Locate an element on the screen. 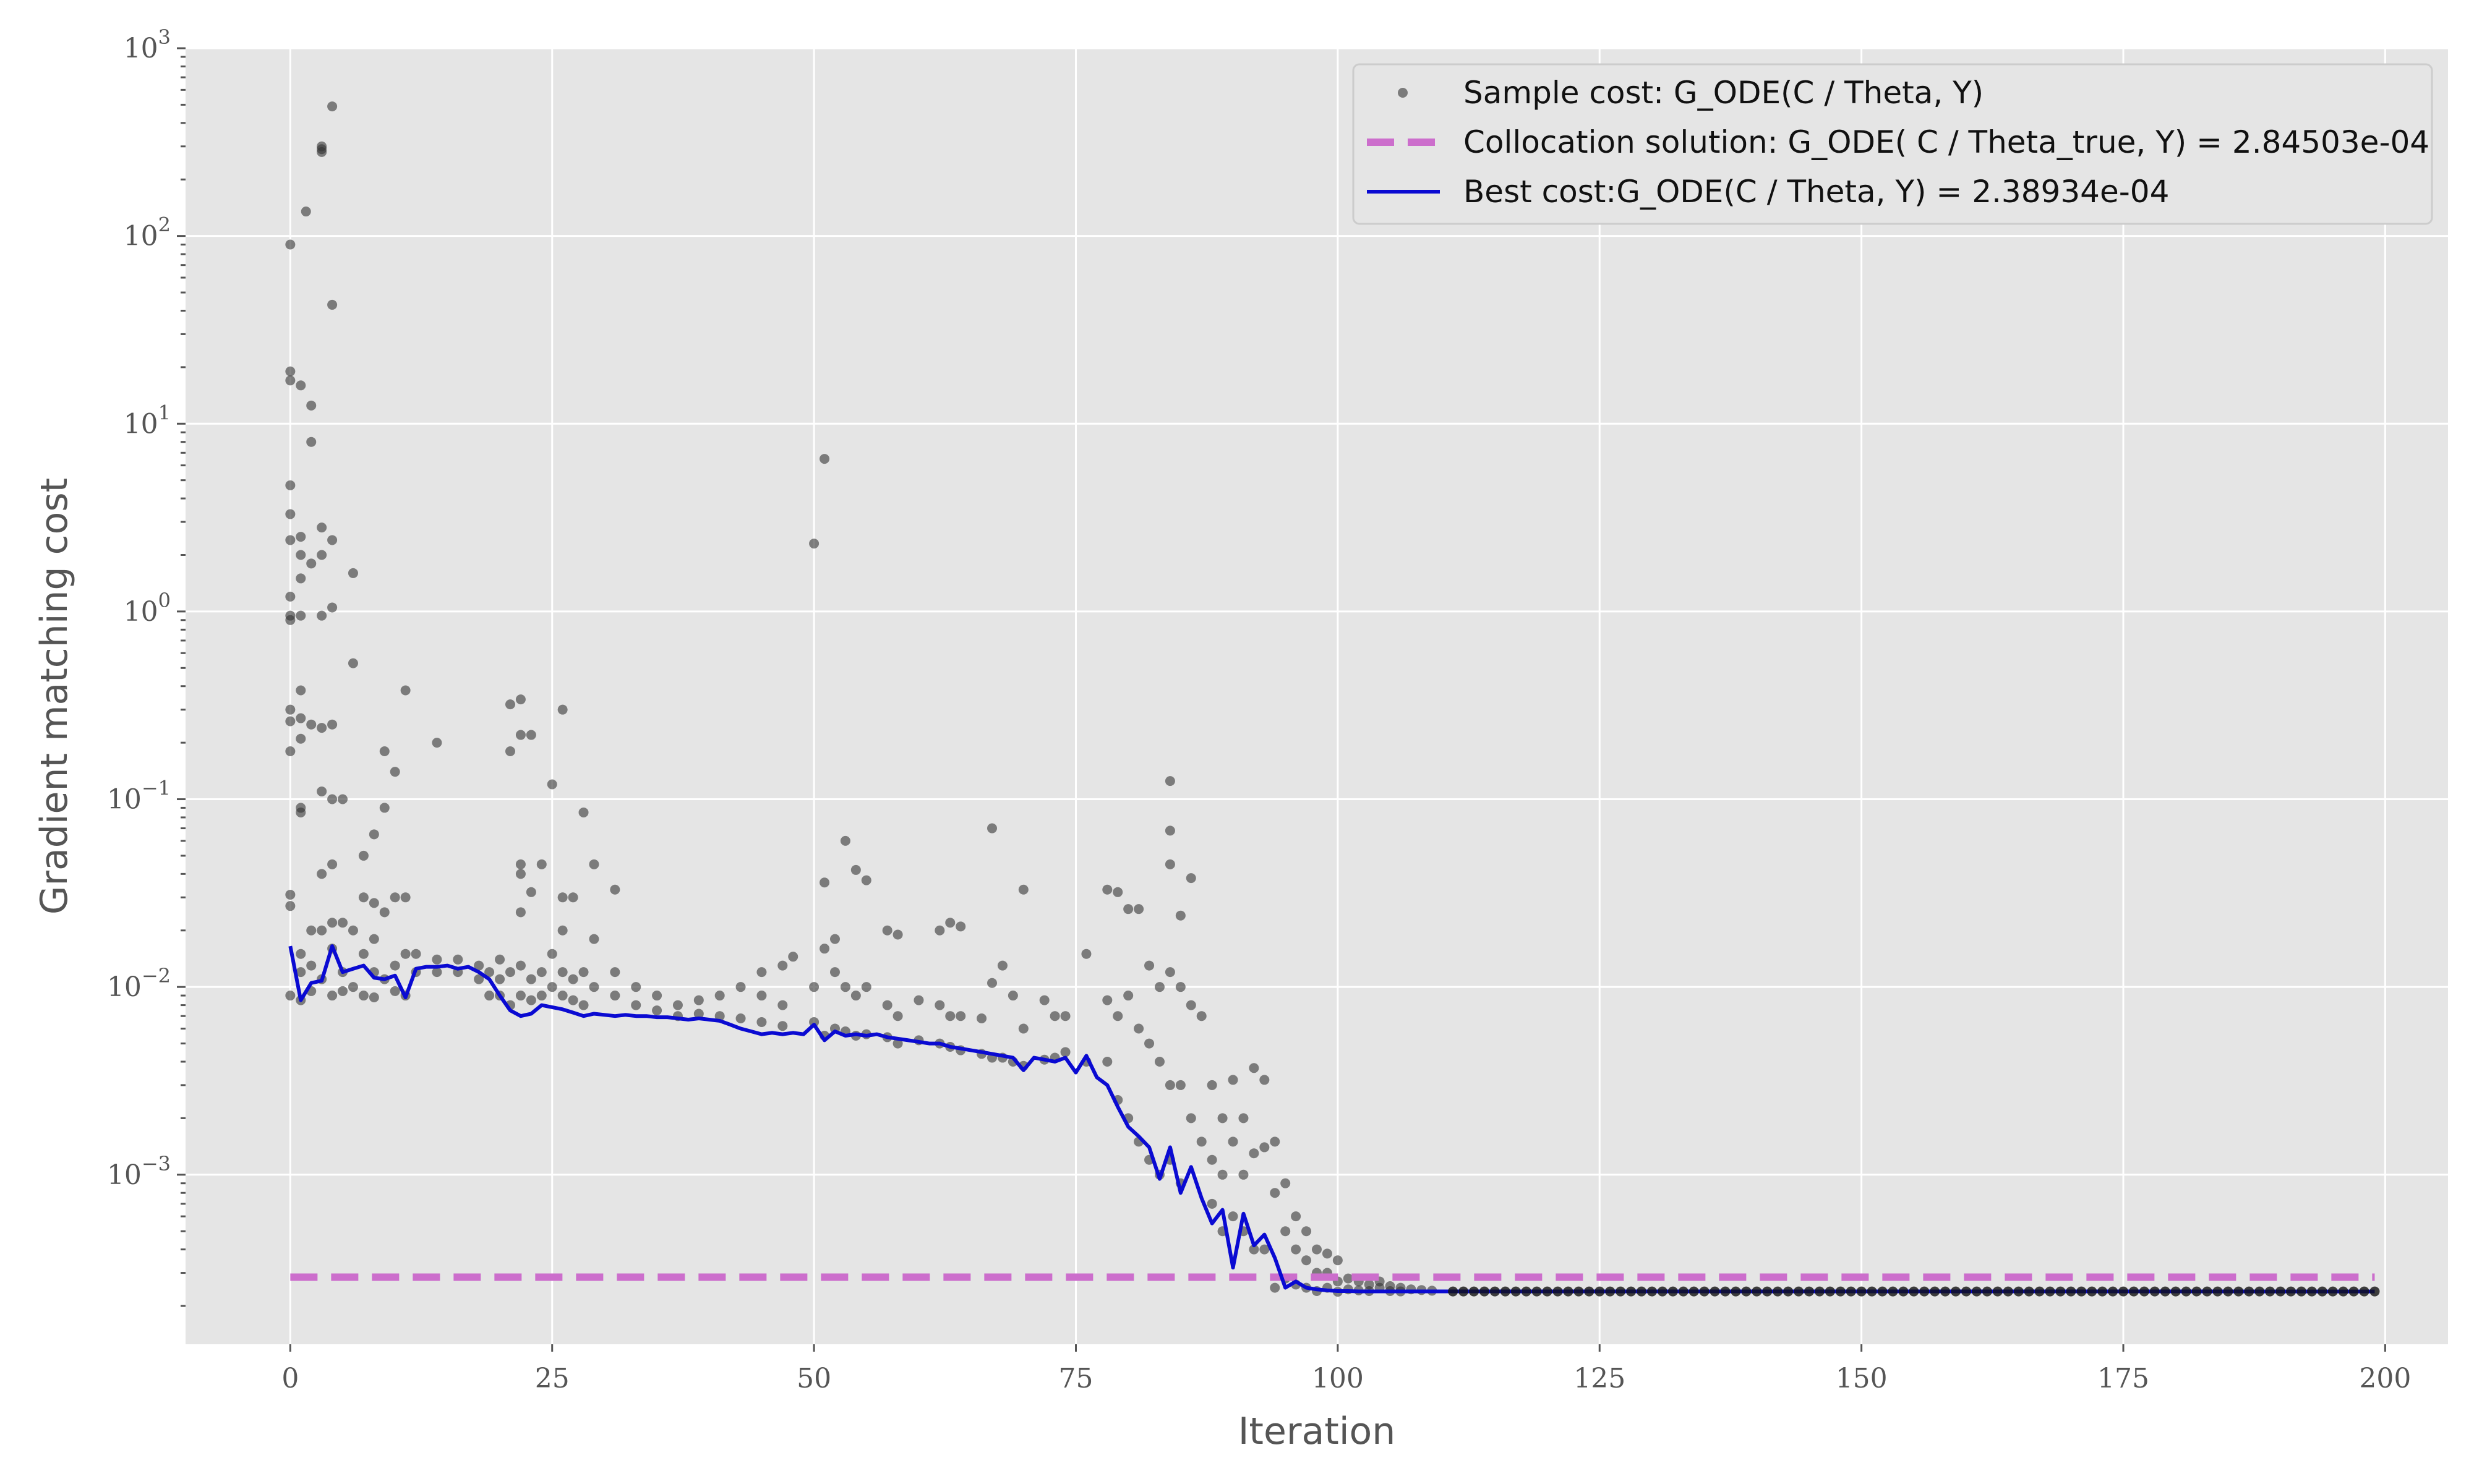 The height and width of the screenshot is (1484, 2474). x-axis-label: Iteration is located at coordinates (1317, 1431).